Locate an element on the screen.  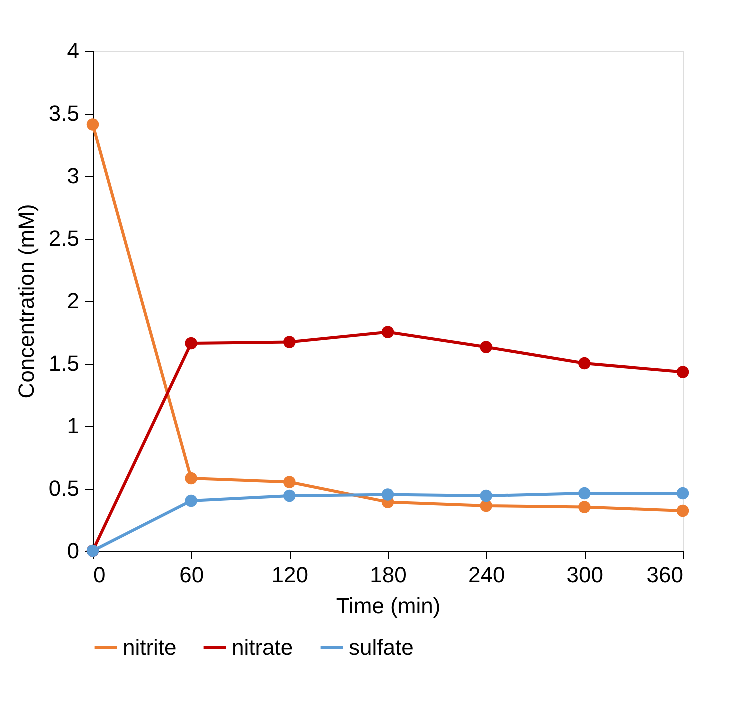
y-tick-label: 3 is located at coordinates (73, 176).